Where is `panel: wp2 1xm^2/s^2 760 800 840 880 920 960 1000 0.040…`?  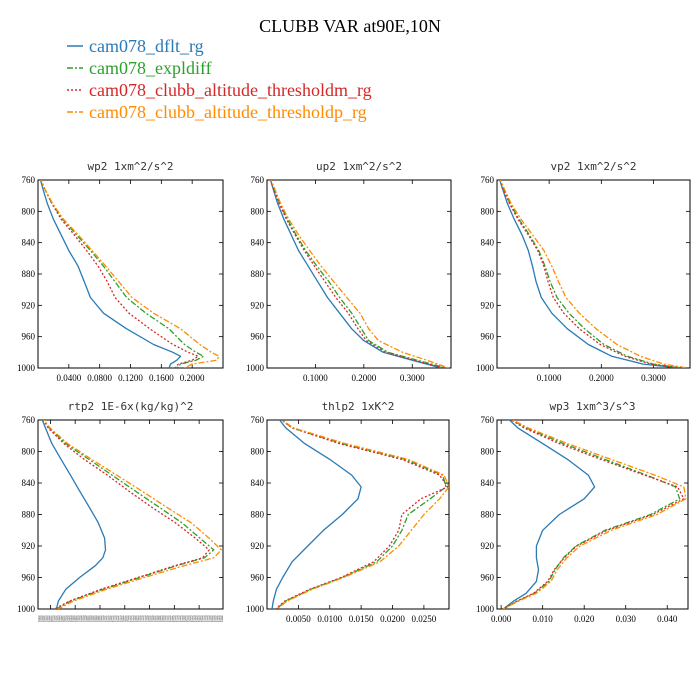
panel: wp2 1xm^2/s^2 760 800 840 880 920 960 1000 0.040… is located at coordinates (120, 271).